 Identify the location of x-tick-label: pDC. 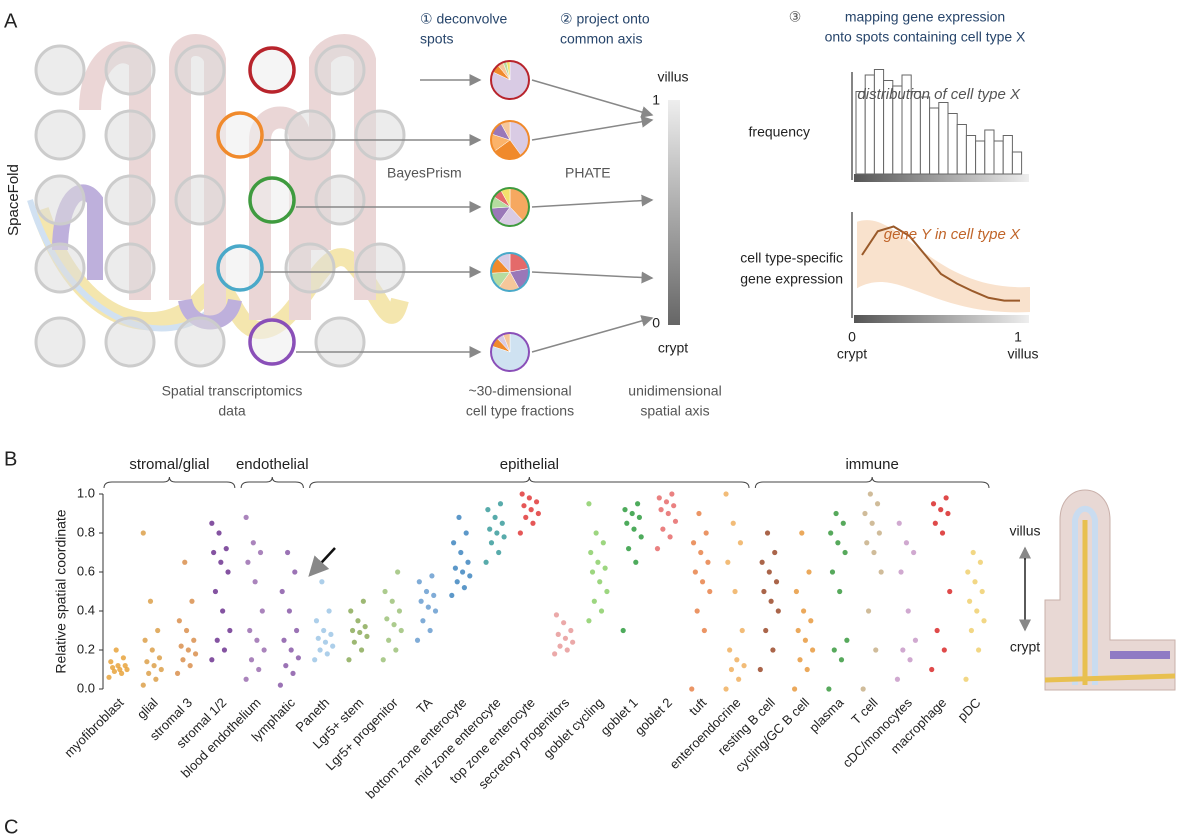
(969, 709).